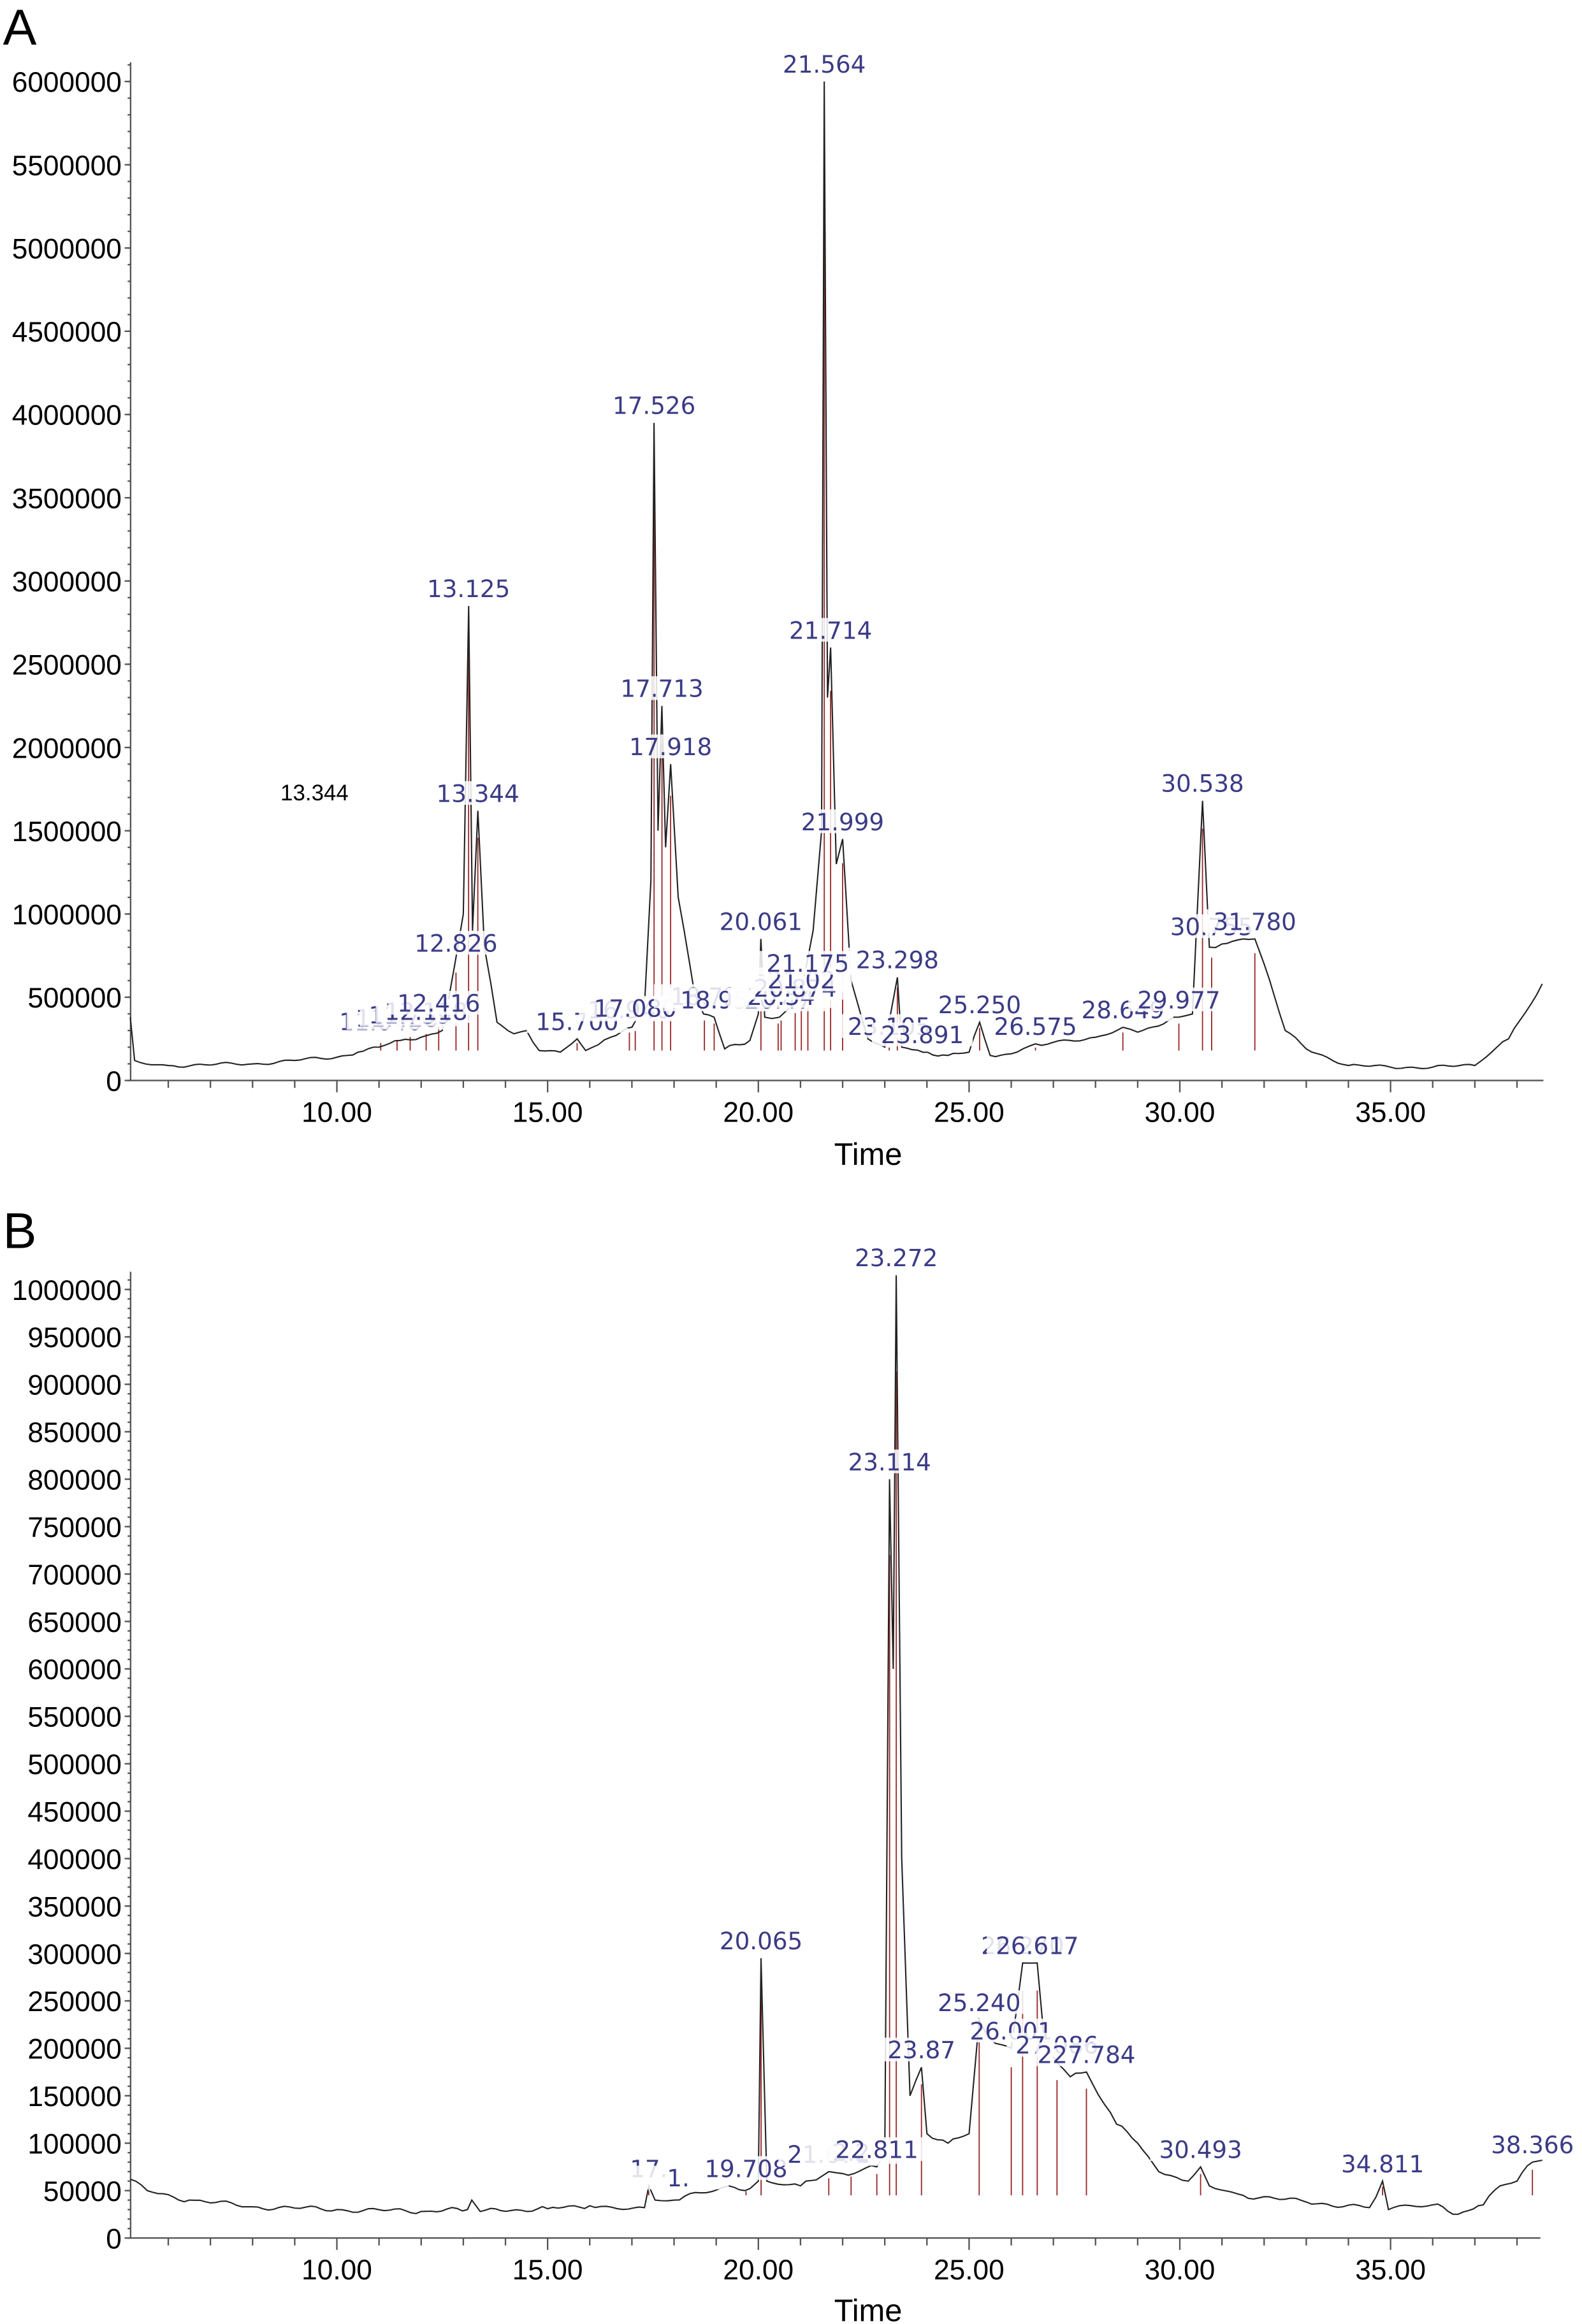 The image size is (1582, 2324). I want to click on y-tick-label: 5000000, so click(67, 250).